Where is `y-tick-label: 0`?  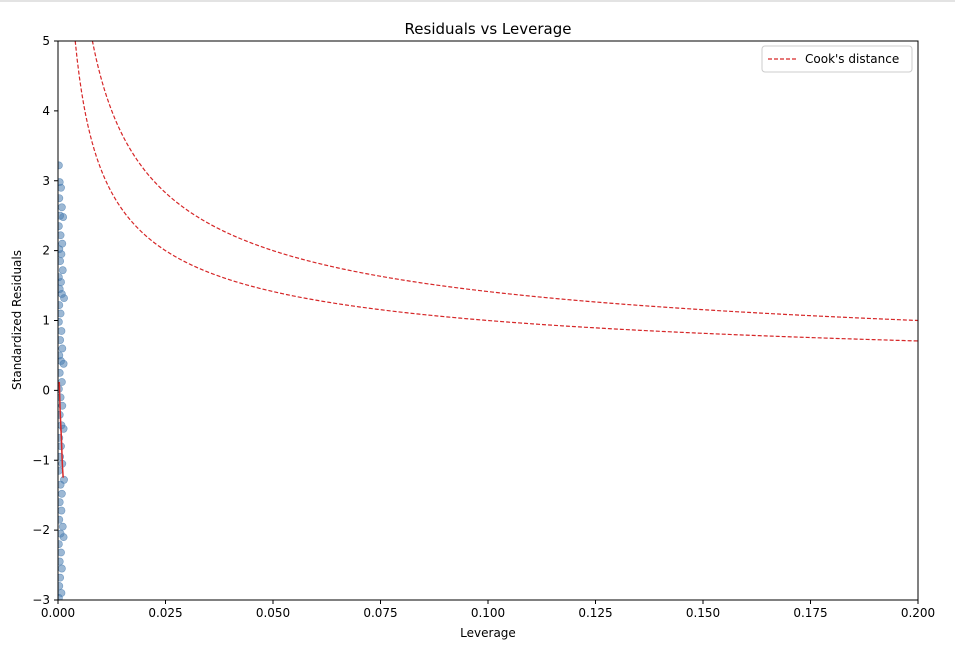 y-tick-label: 0 is located at coordinates (46, 390).